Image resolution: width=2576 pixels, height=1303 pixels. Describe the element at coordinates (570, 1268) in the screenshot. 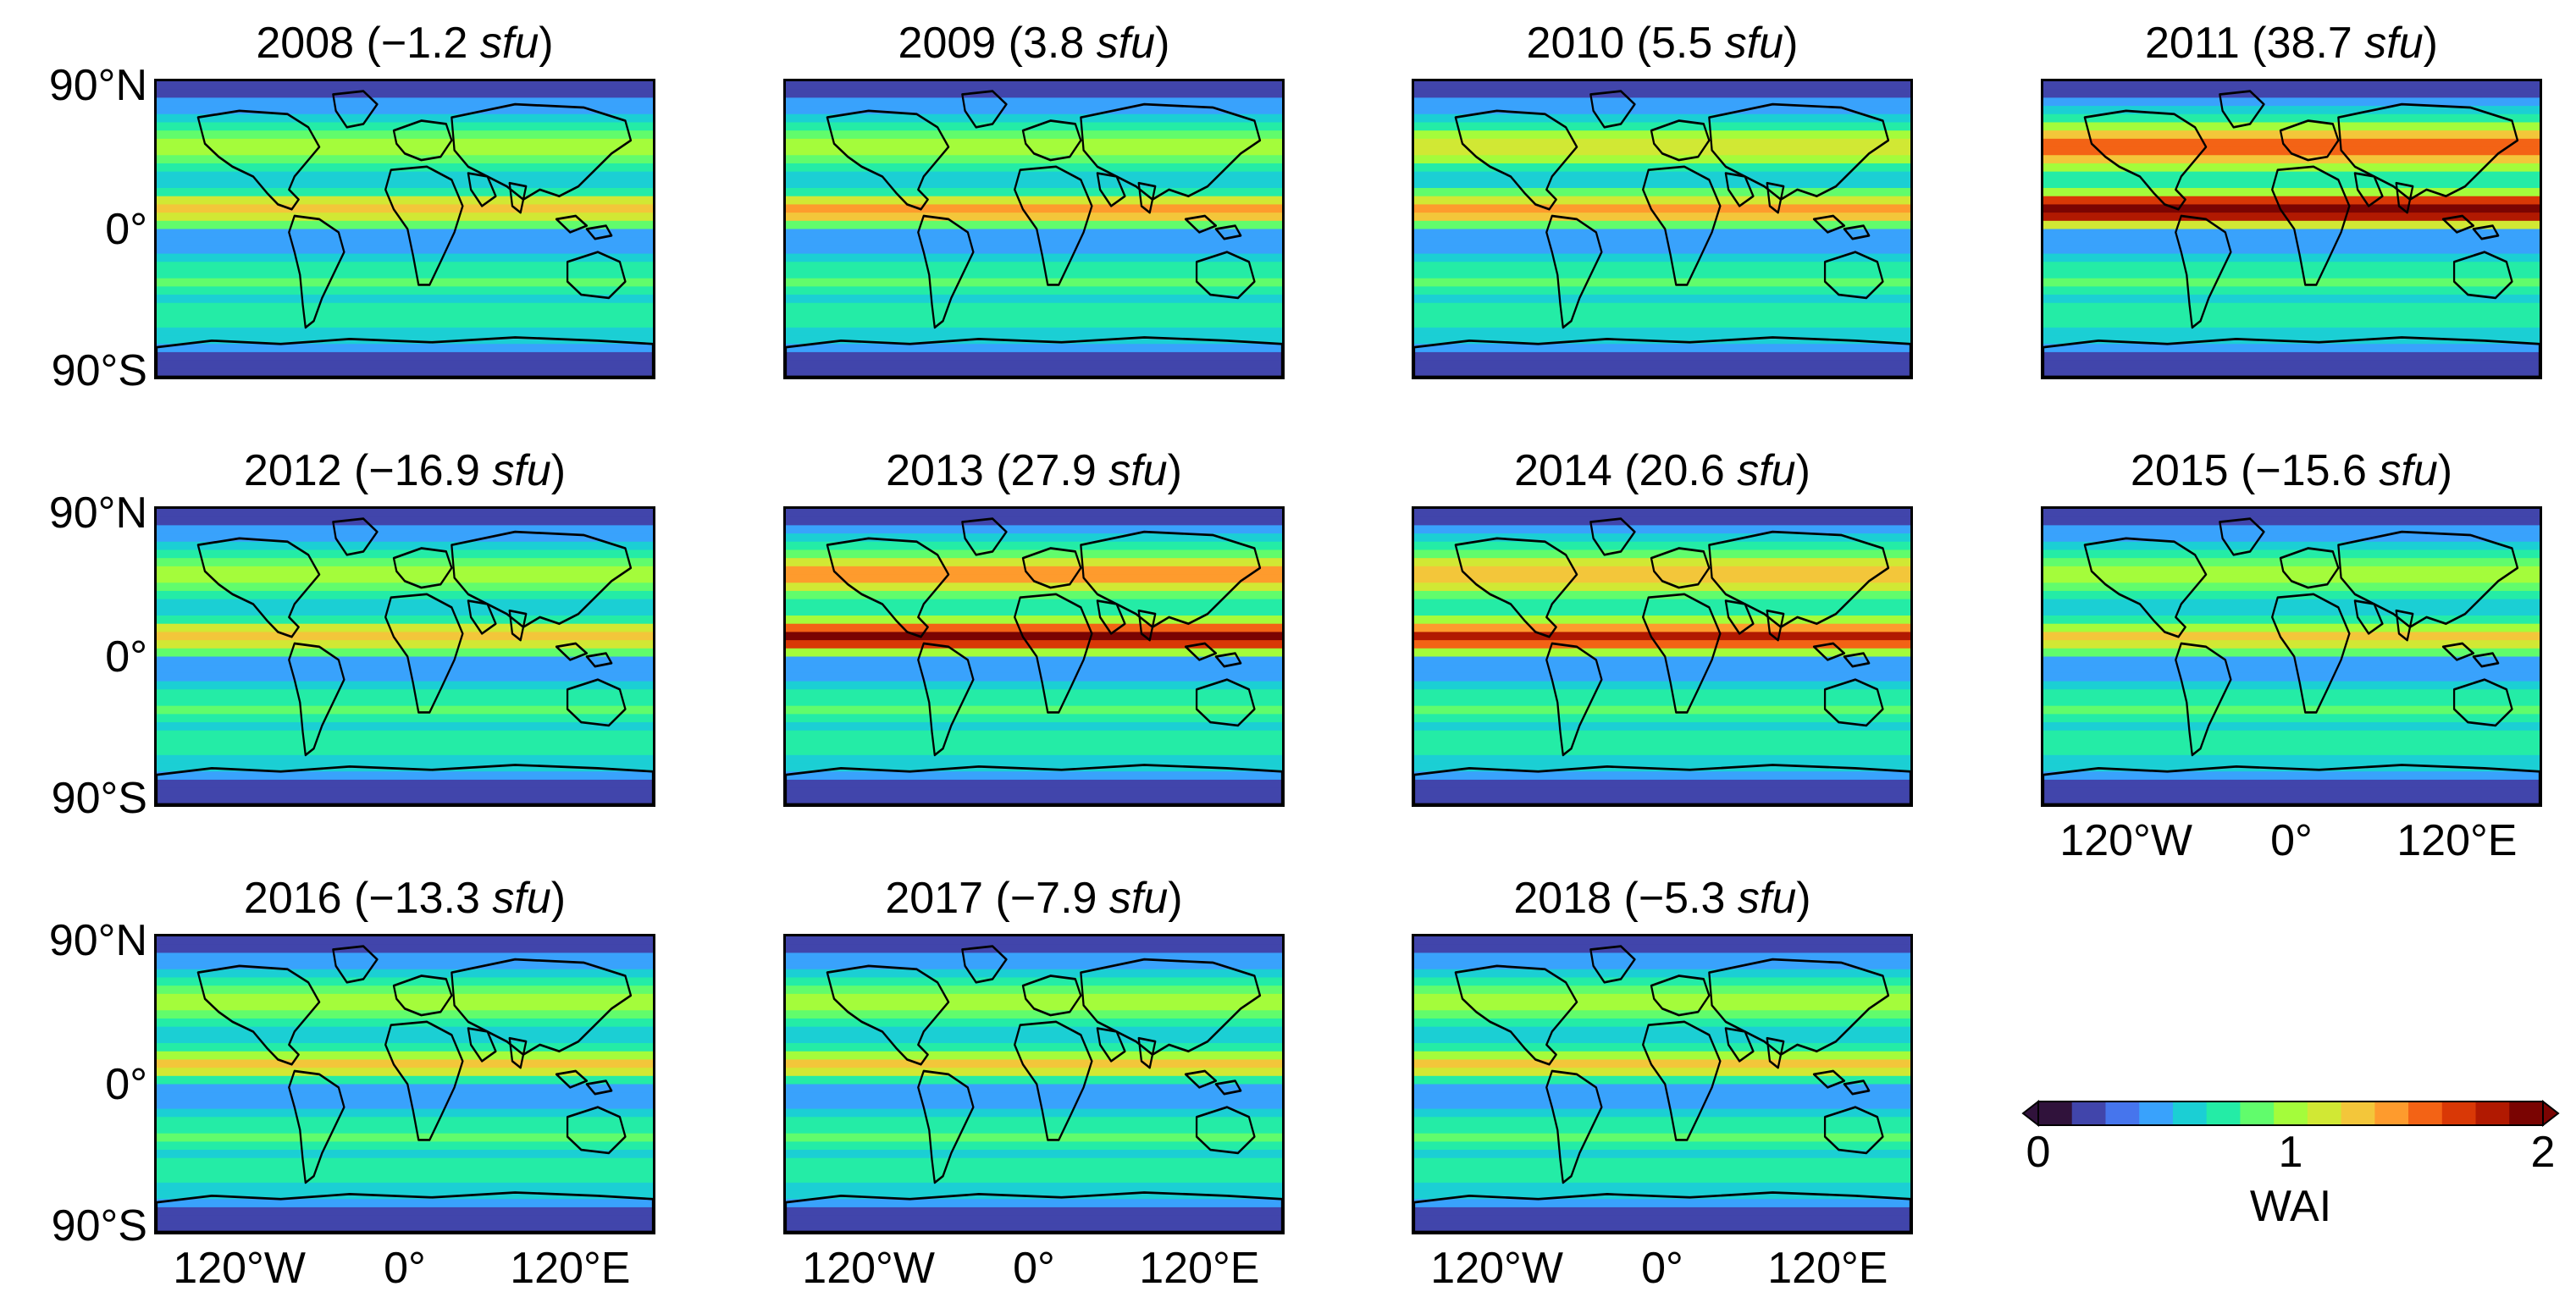

I see `lon-label-east: 120°E` at that location.